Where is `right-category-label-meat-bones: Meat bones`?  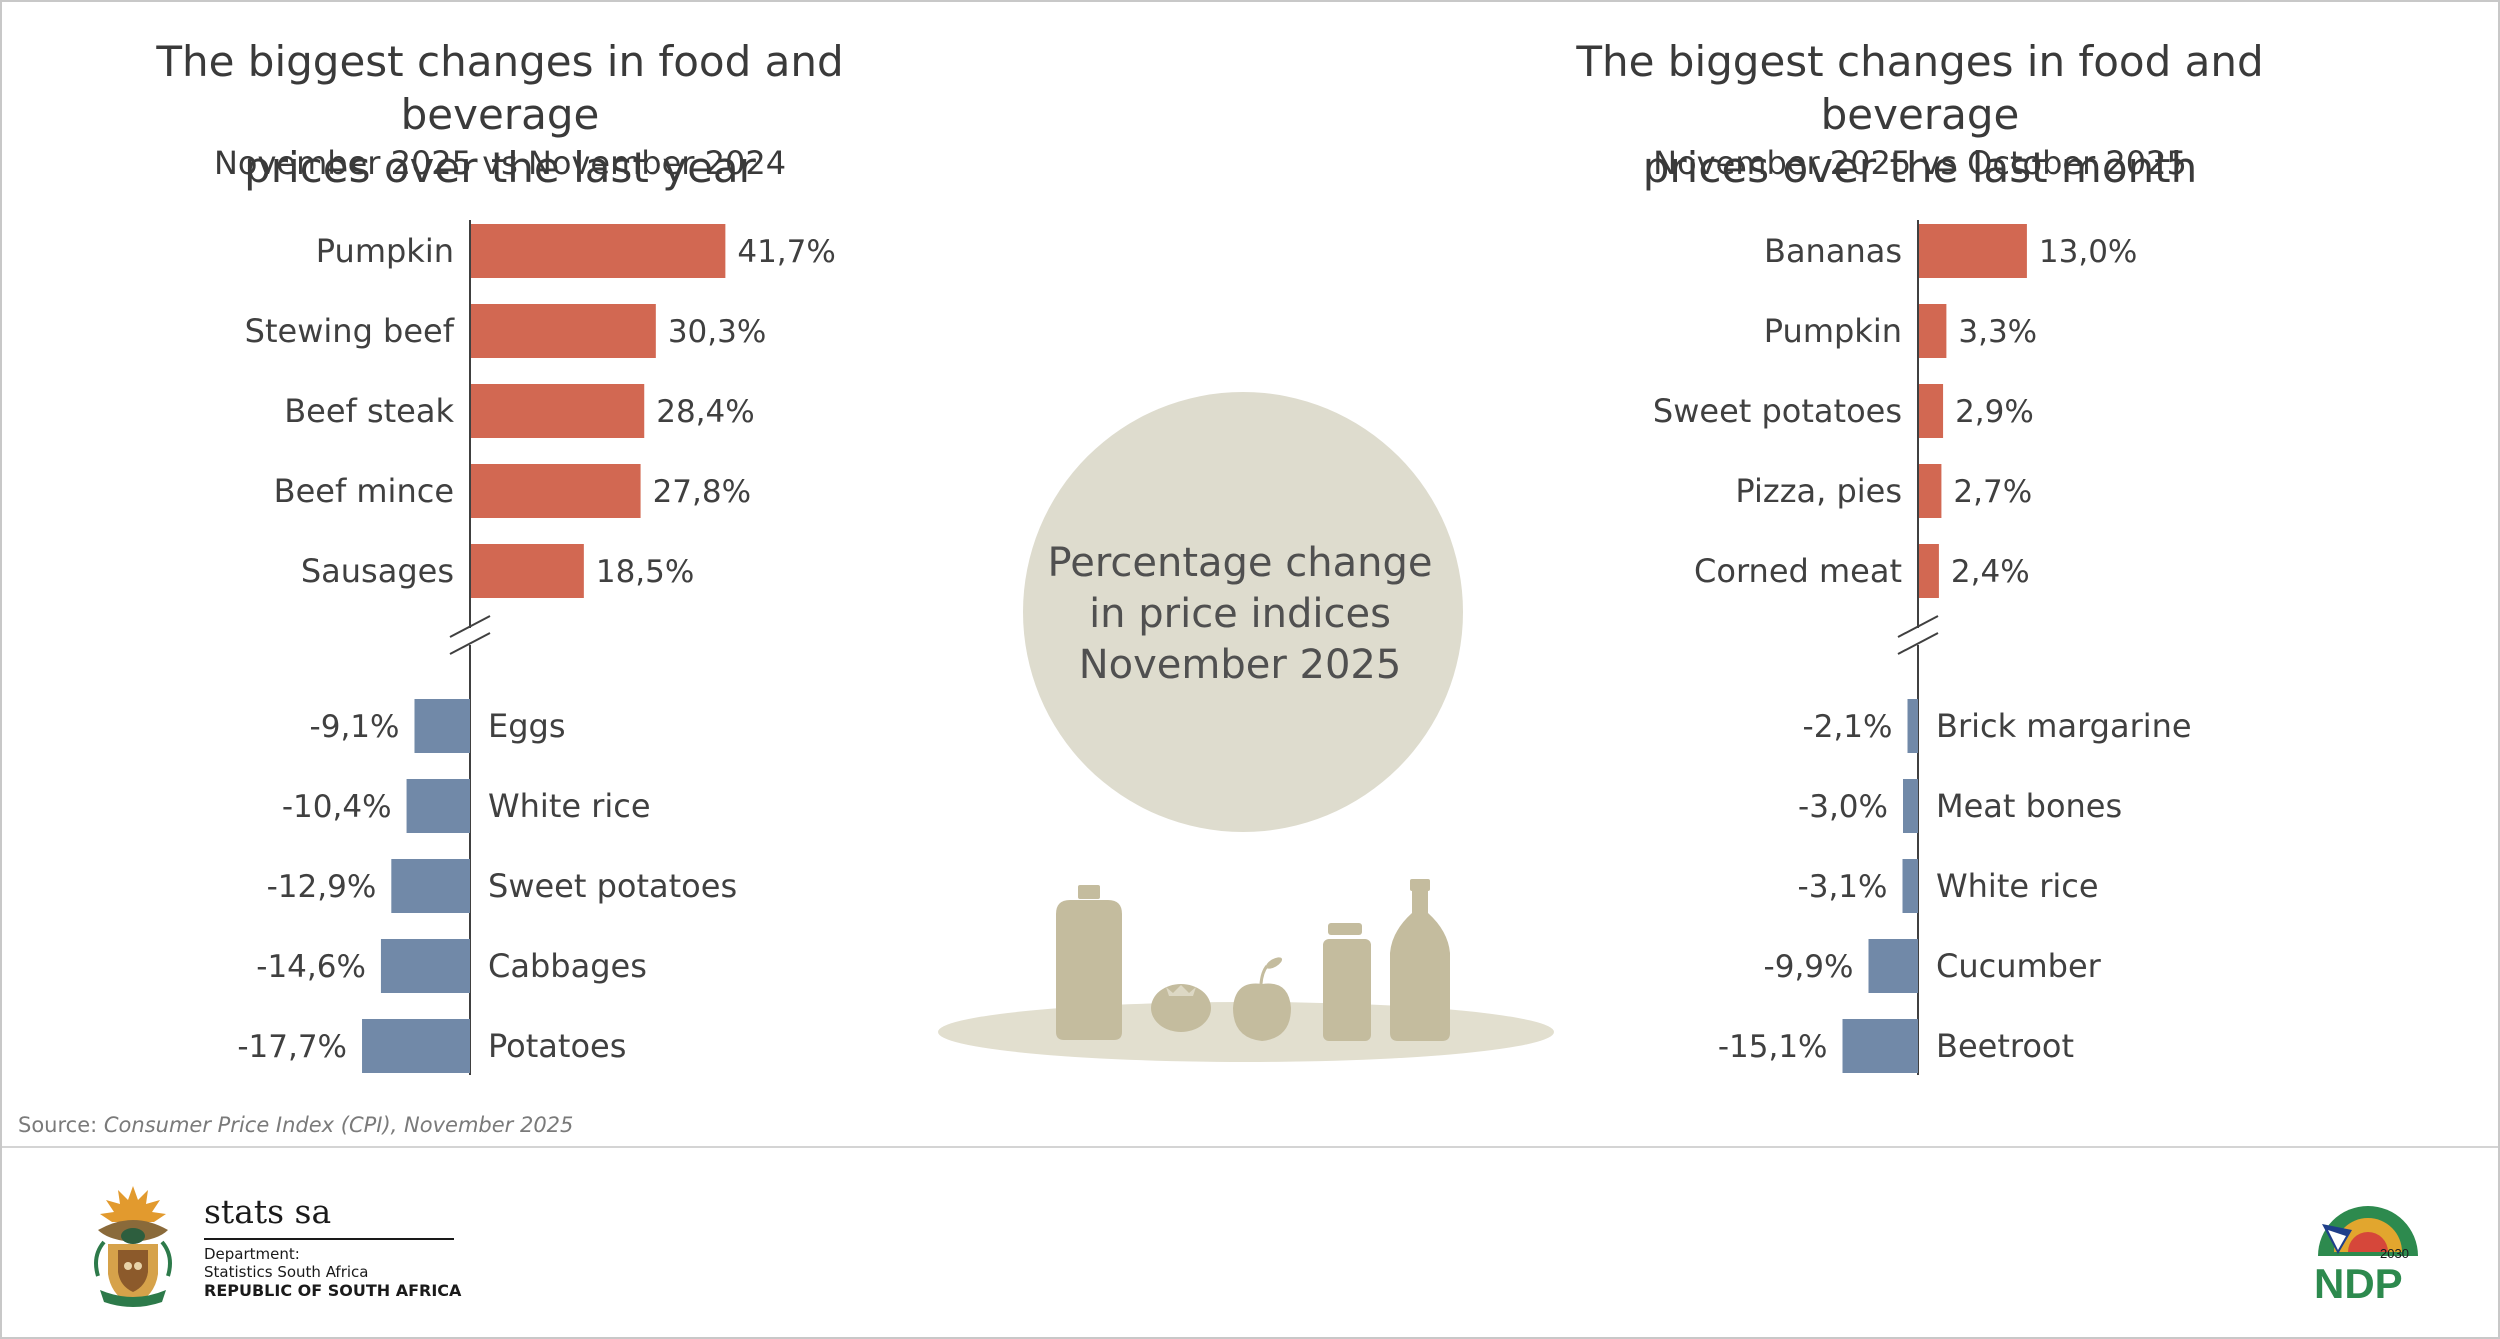
right-category-label-meat-bones: Meat bones is located at coordinates (2029, 806).